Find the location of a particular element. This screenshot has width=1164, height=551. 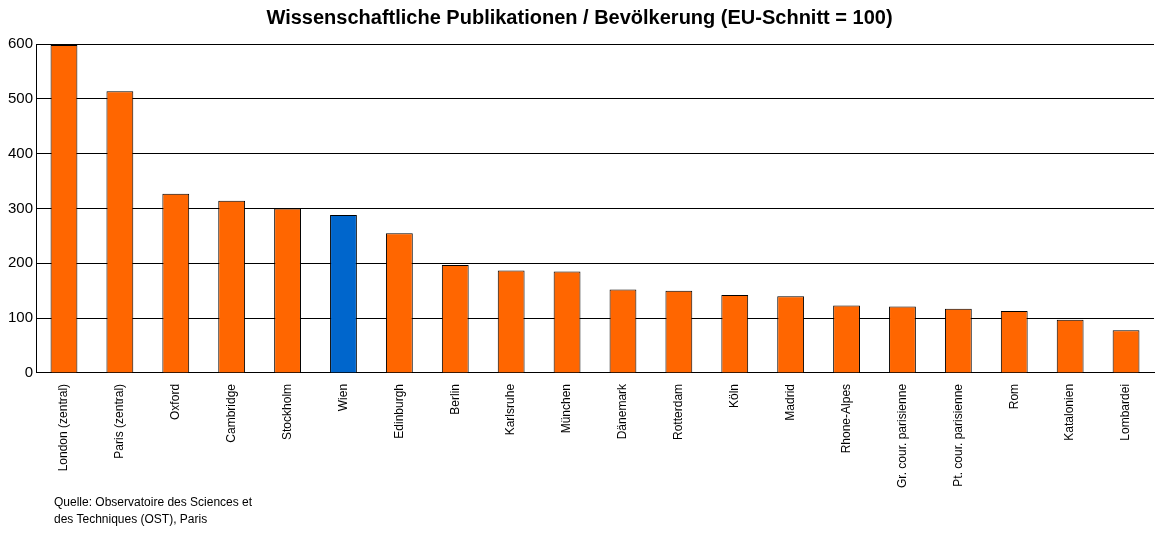

y-tick-label: 100 is located at coordinates (21, 317).